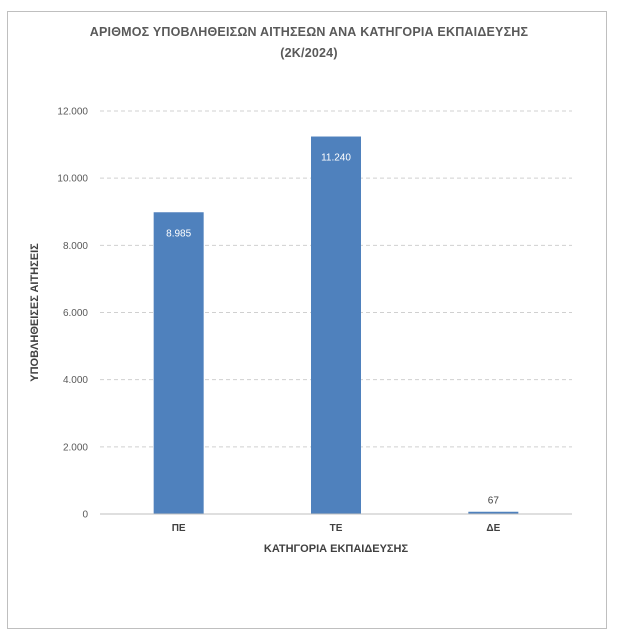 Image resolution: width=618 pixels, height=638 pixels. What do you see at coordinates (72, 179) in the screenshot?
I see `y-tick-label: 10.000` at bounding box center [72, 179].